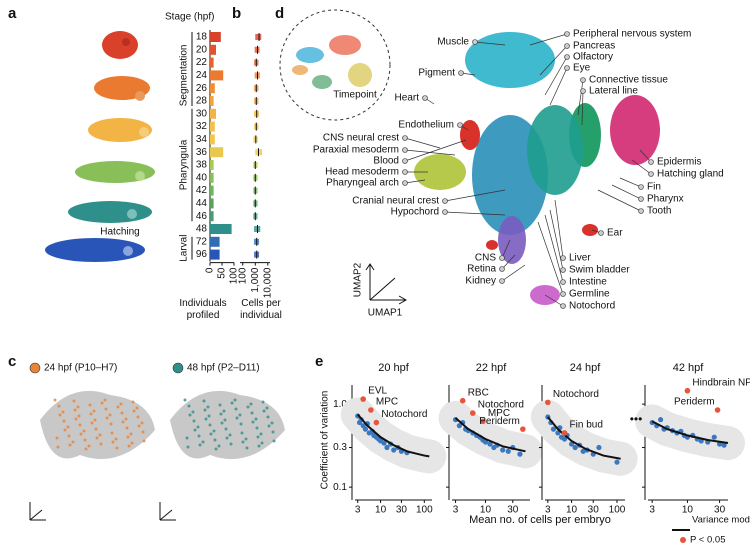 This screenshot has height=548, width=750. Describe the element at coordinates (340, 447) in the screenshot. I see `y-tick-label: 0.3` at that location.